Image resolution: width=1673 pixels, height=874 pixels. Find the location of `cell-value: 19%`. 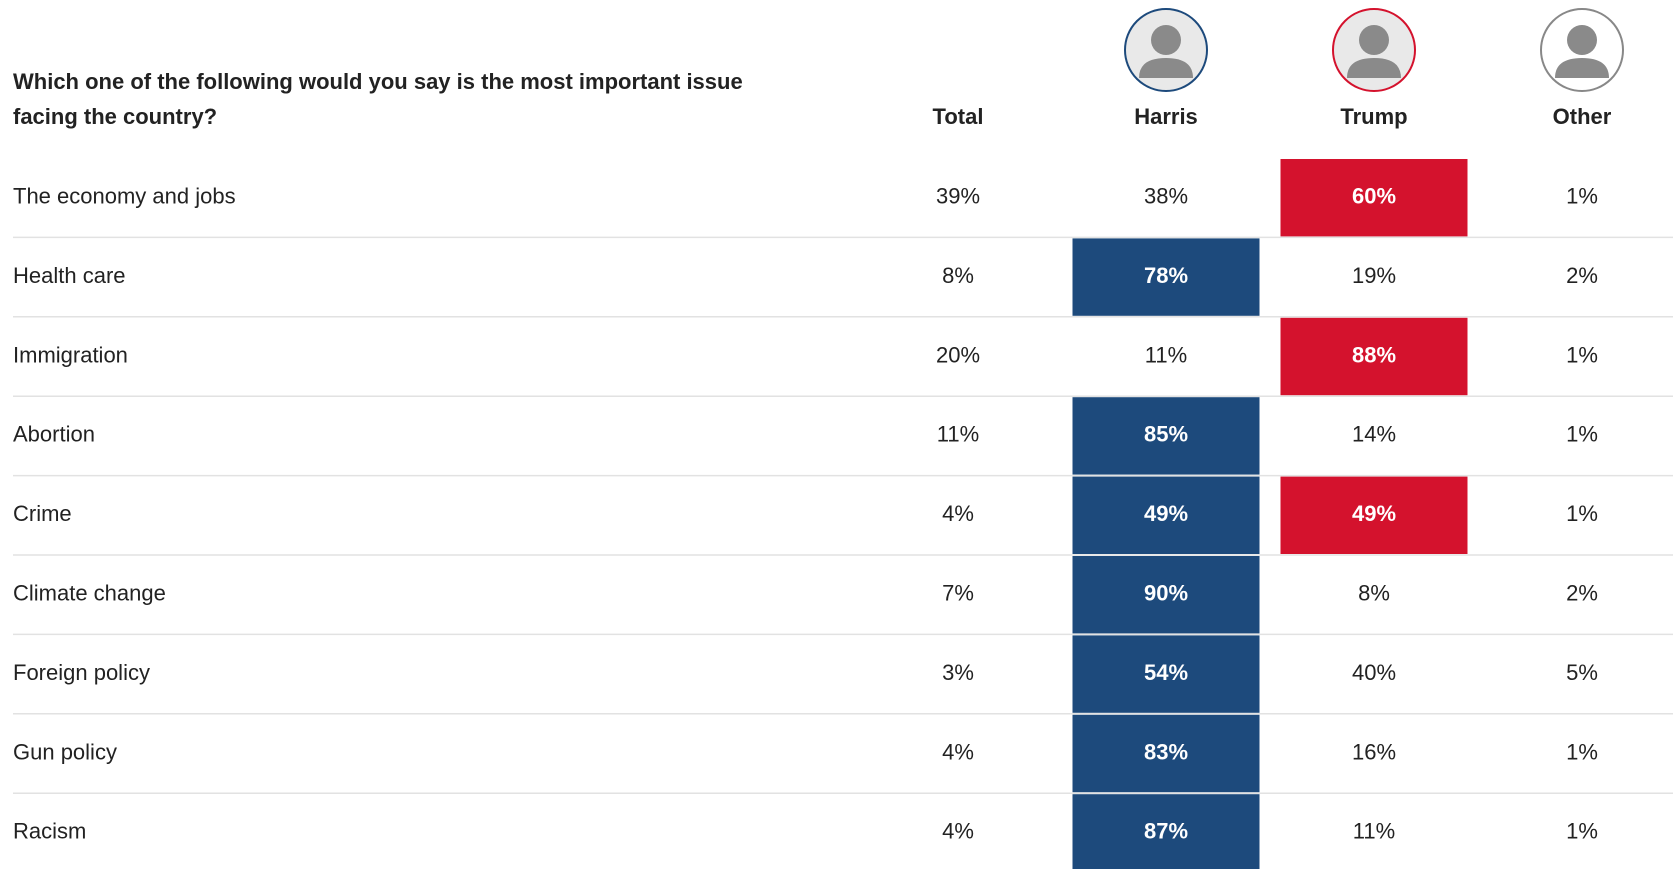

cell-value: 19% is located at coordinates (1374, 275).